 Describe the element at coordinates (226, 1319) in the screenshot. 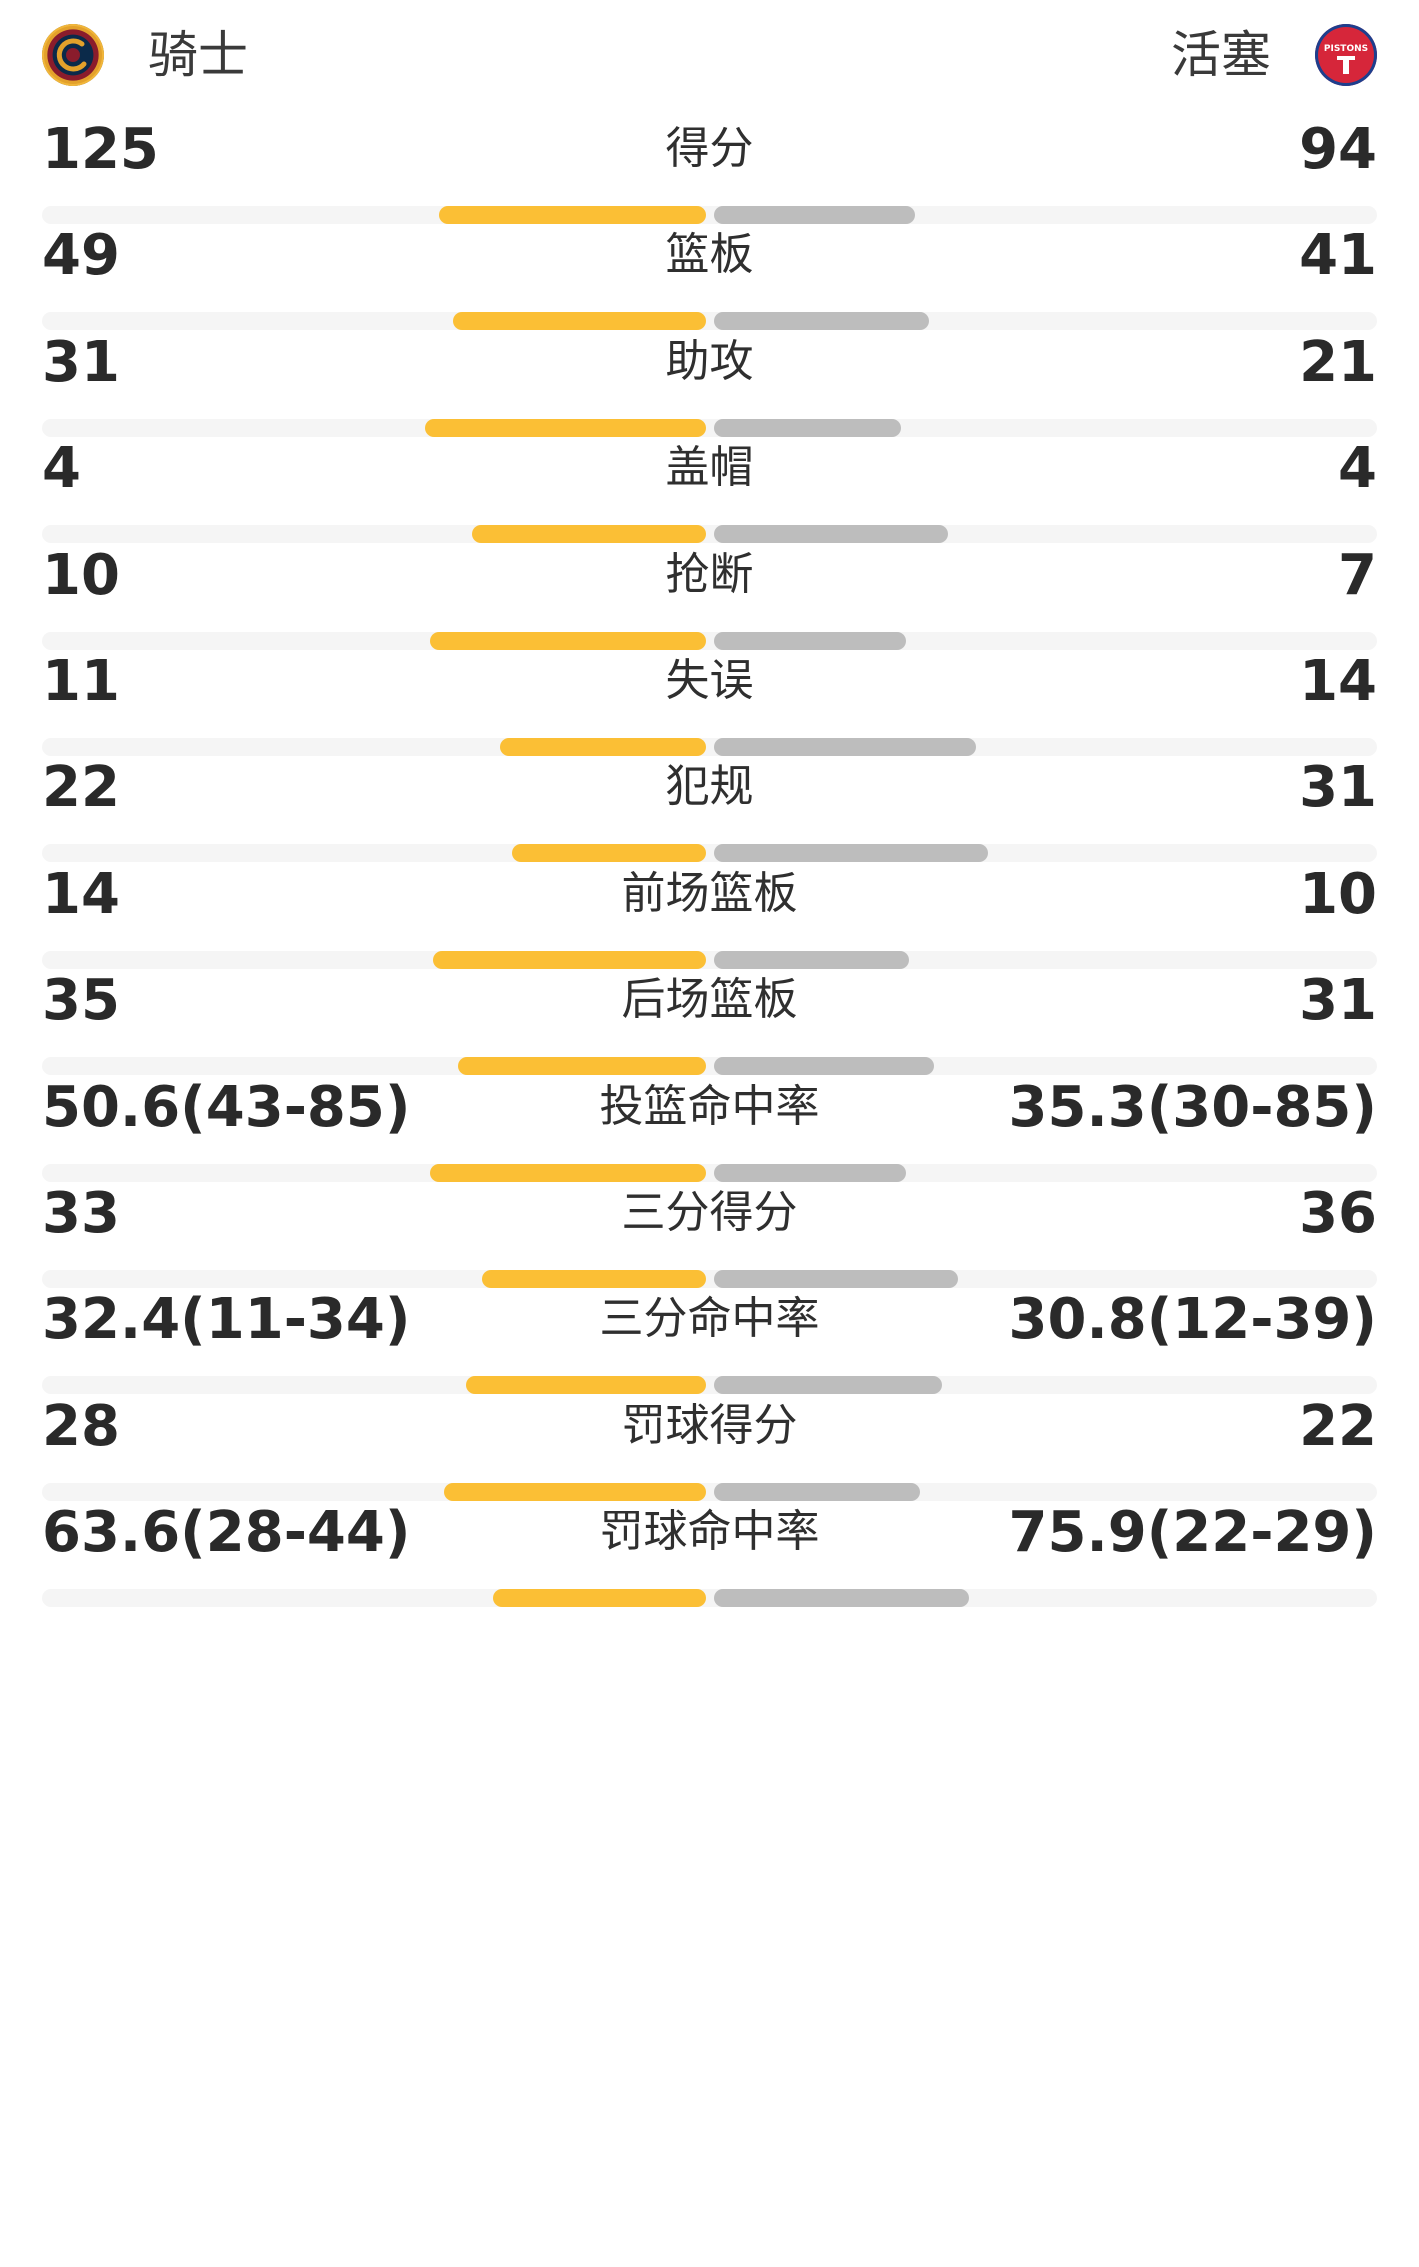

I see `home-stat-value: 32.4(11-34)` at that location.